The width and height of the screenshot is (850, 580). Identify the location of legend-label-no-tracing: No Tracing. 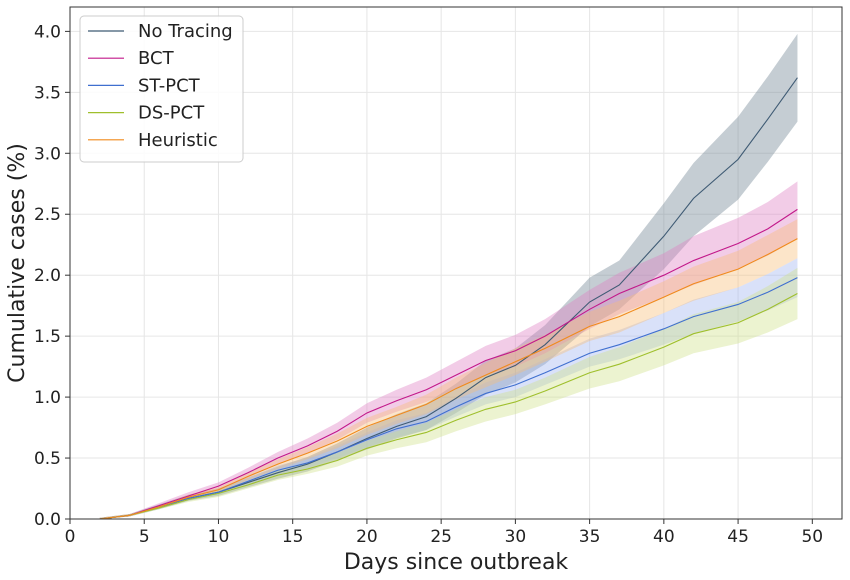
(185, 31).